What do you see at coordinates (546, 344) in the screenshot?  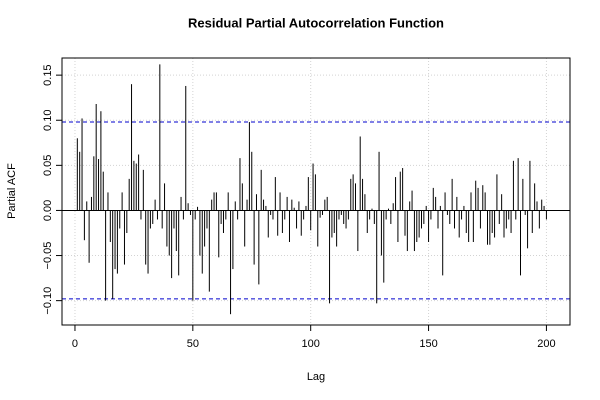 I see `x-tick-label: 200` at bounding box center [546, 344].